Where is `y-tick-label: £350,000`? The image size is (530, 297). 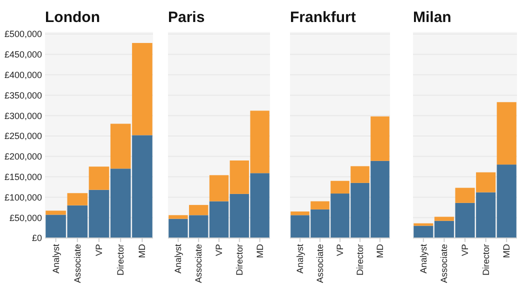
y-tick-label: £350,000 is located at coordinates (23, 95).